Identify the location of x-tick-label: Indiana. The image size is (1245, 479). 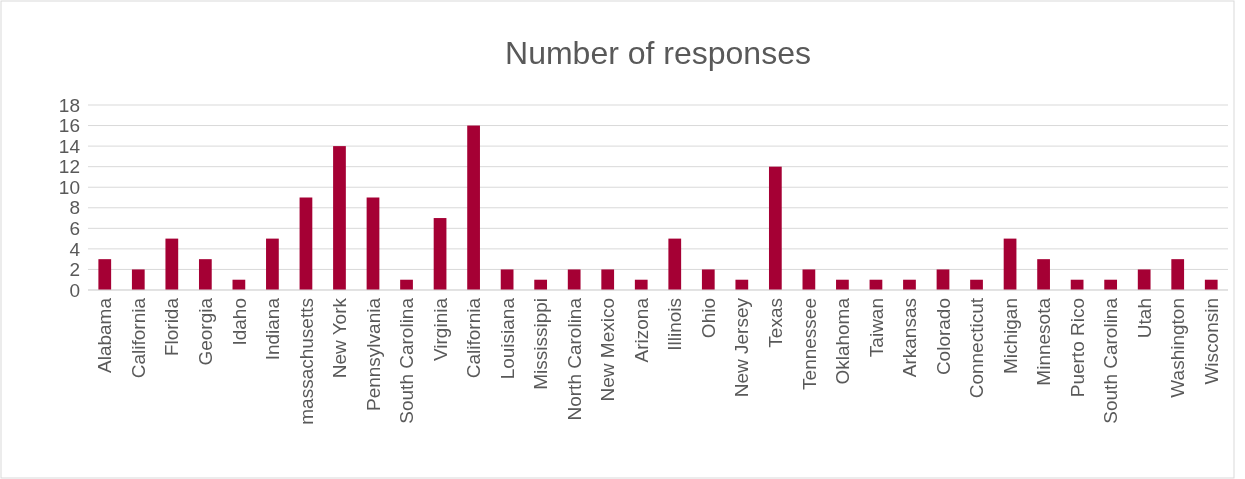
(273, 329).